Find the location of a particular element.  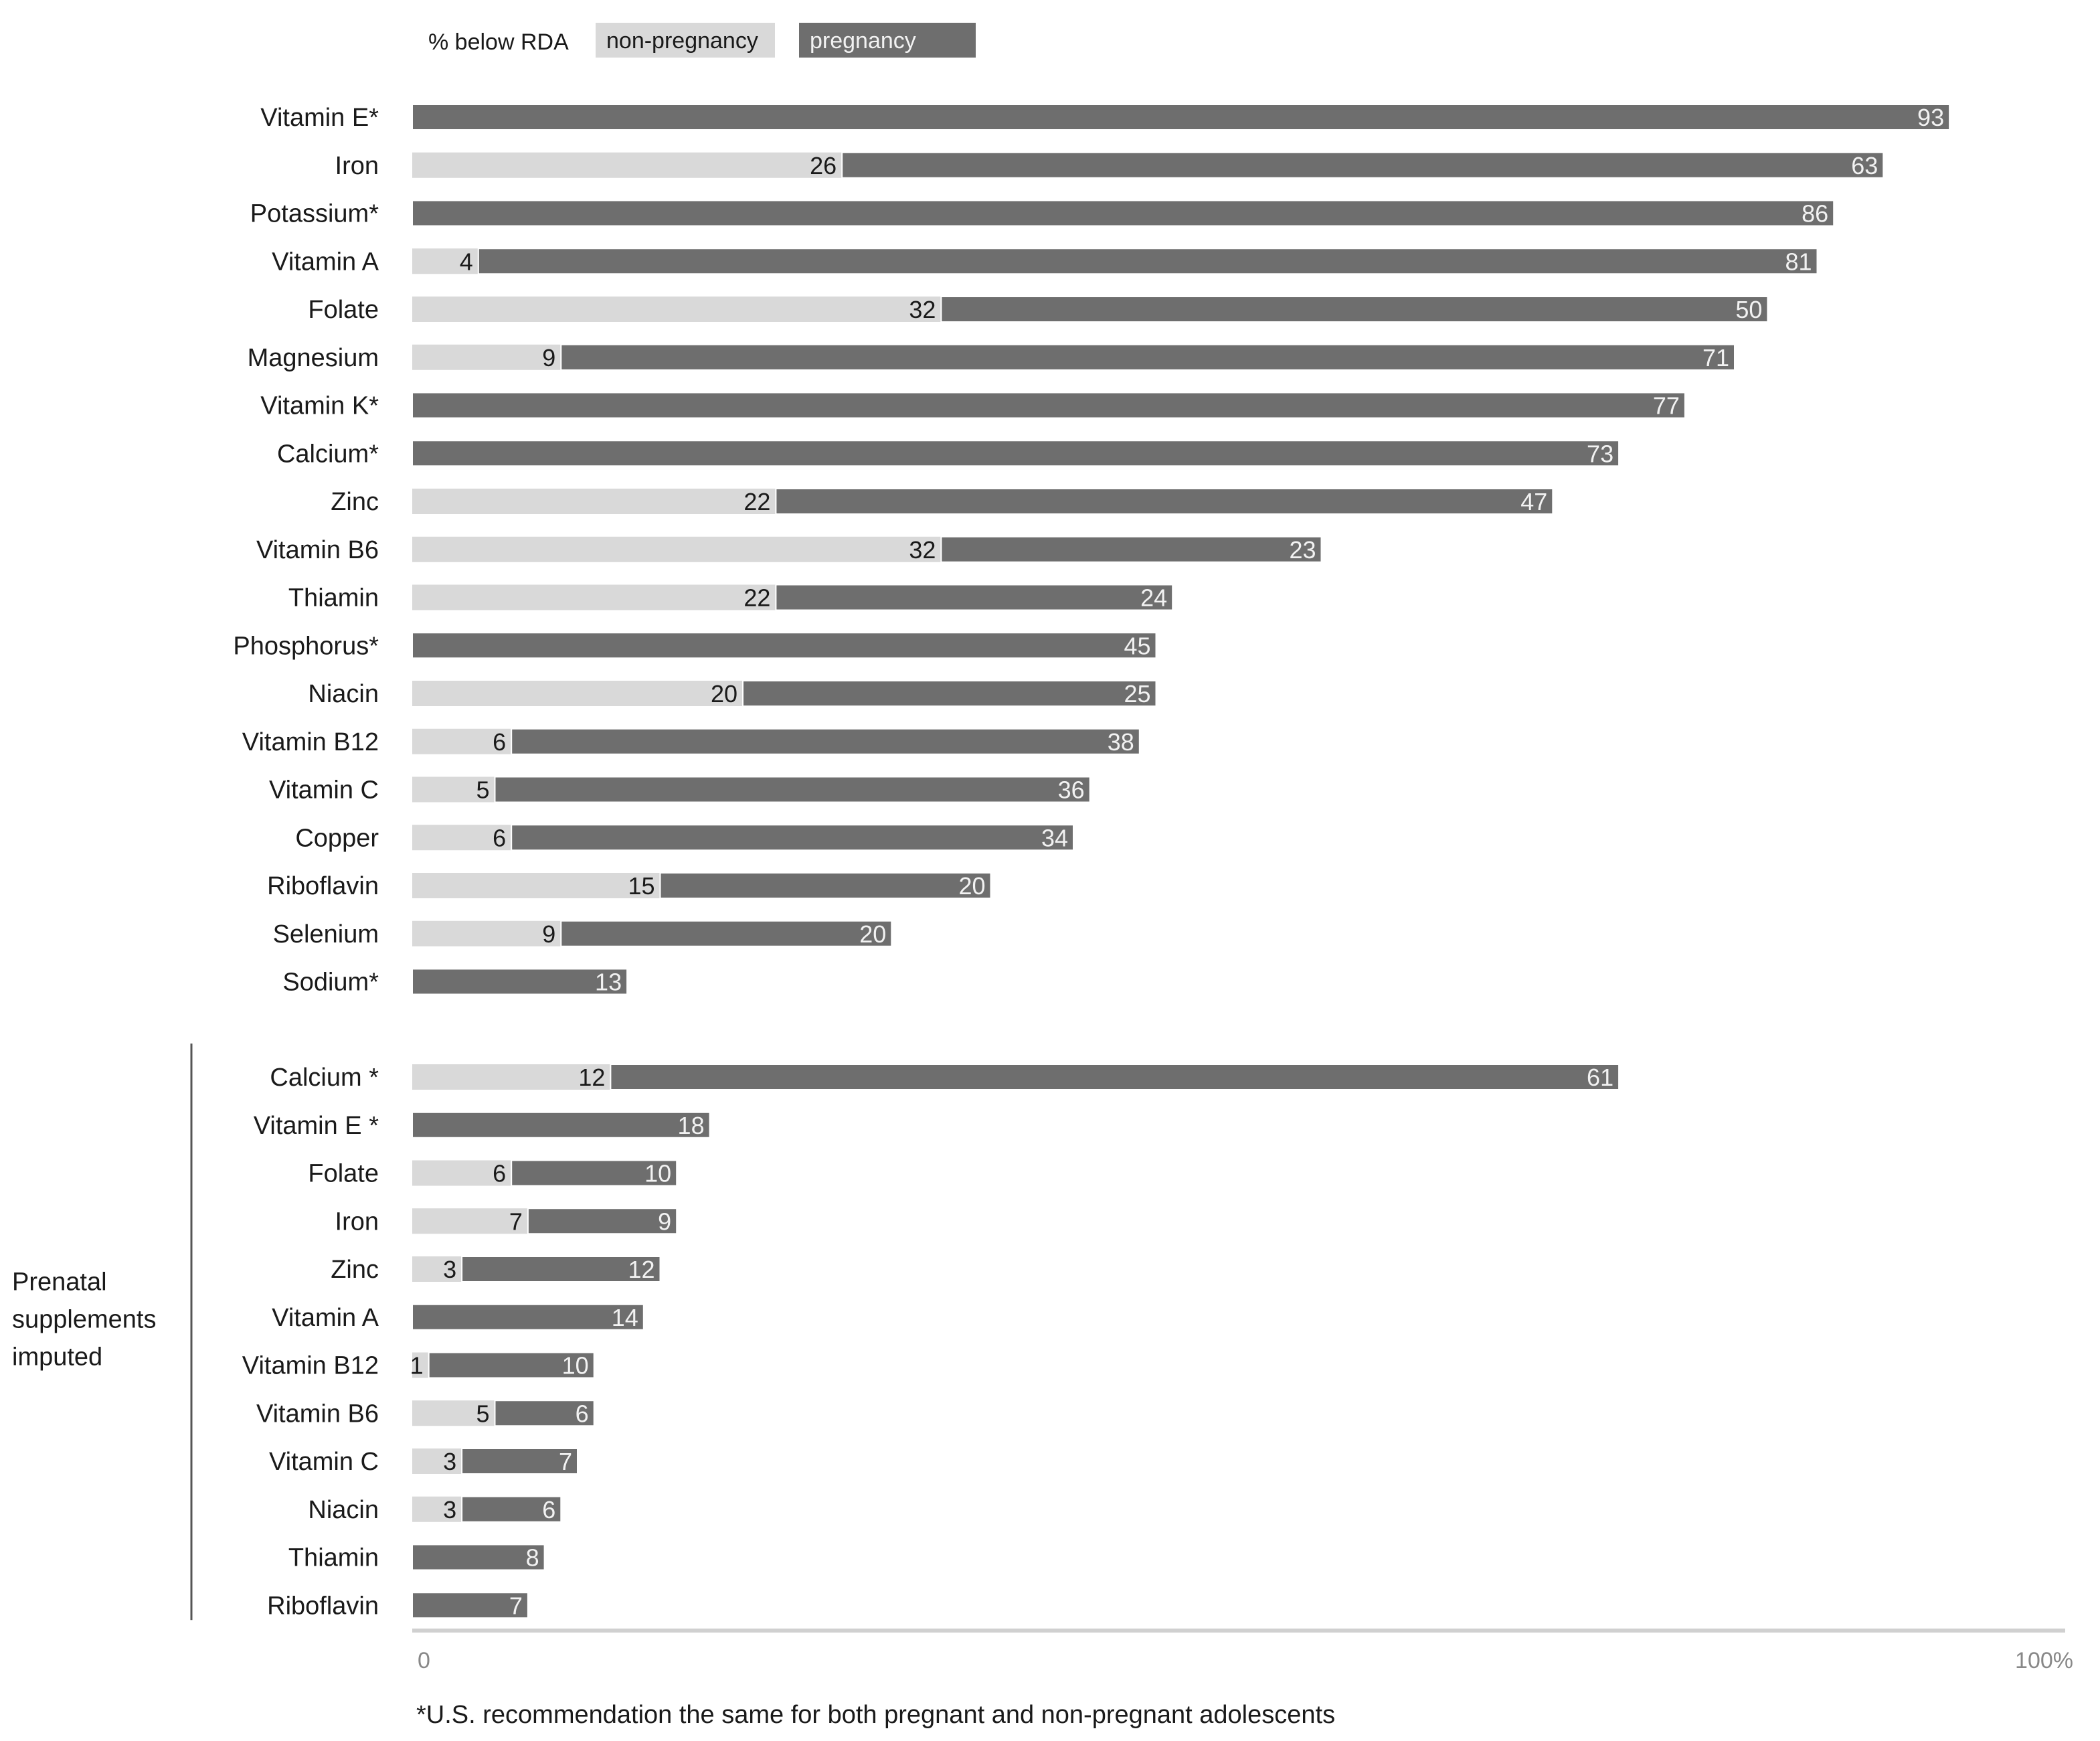

data-label-pregnancy: 18 is located at coordinates (692, 1125).